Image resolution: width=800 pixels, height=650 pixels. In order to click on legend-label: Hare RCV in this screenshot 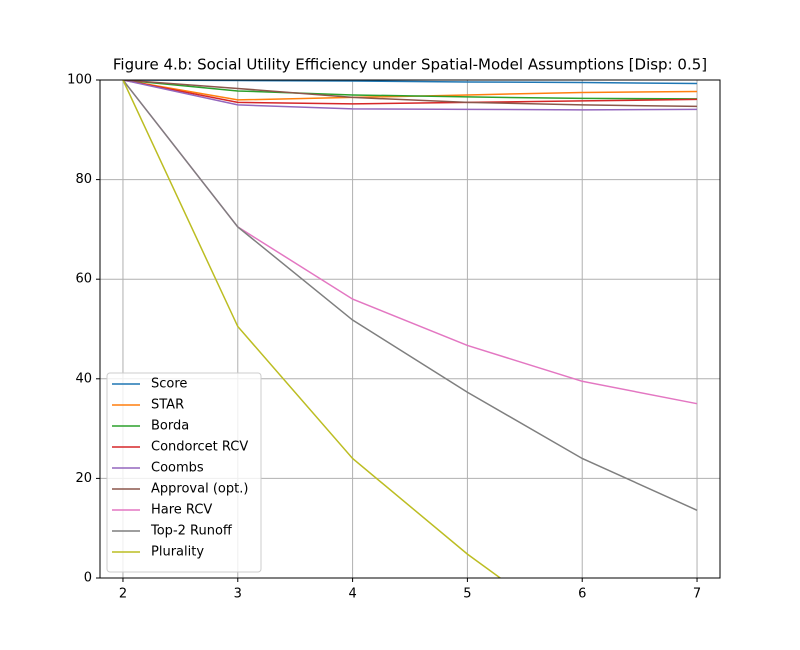, I will do `click(181, 510)`.